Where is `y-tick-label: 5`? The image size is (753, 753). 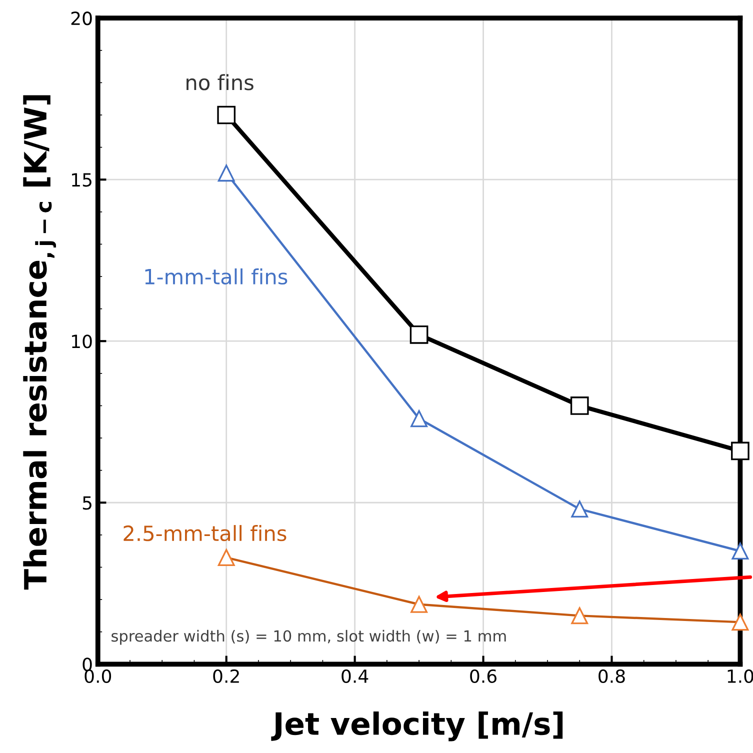 y-tick-label: 5 is located at coordinates (87, 503).